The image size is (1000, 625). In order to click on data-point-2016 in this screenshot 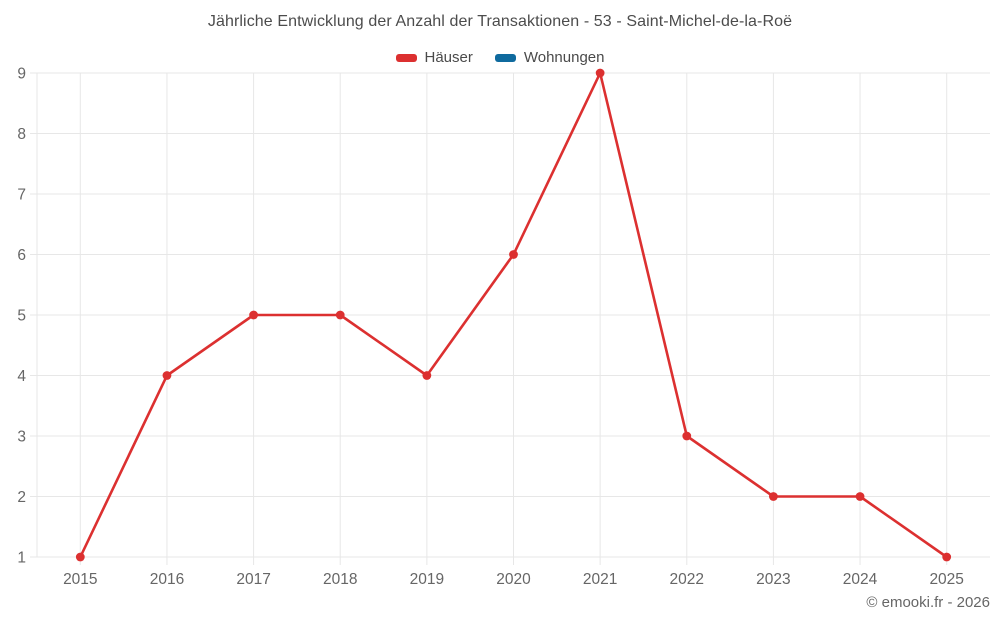, I will do `click(167, 375)`.